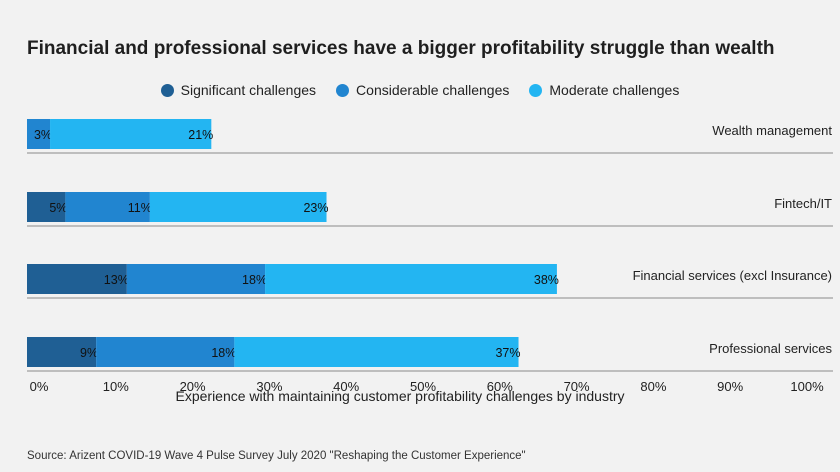 Image resolution: width=840 pixels, height=472 pixels. Describe the element at coordinates (167, 90) in the screenshot. I see `legend-swatch-significant` at that location.